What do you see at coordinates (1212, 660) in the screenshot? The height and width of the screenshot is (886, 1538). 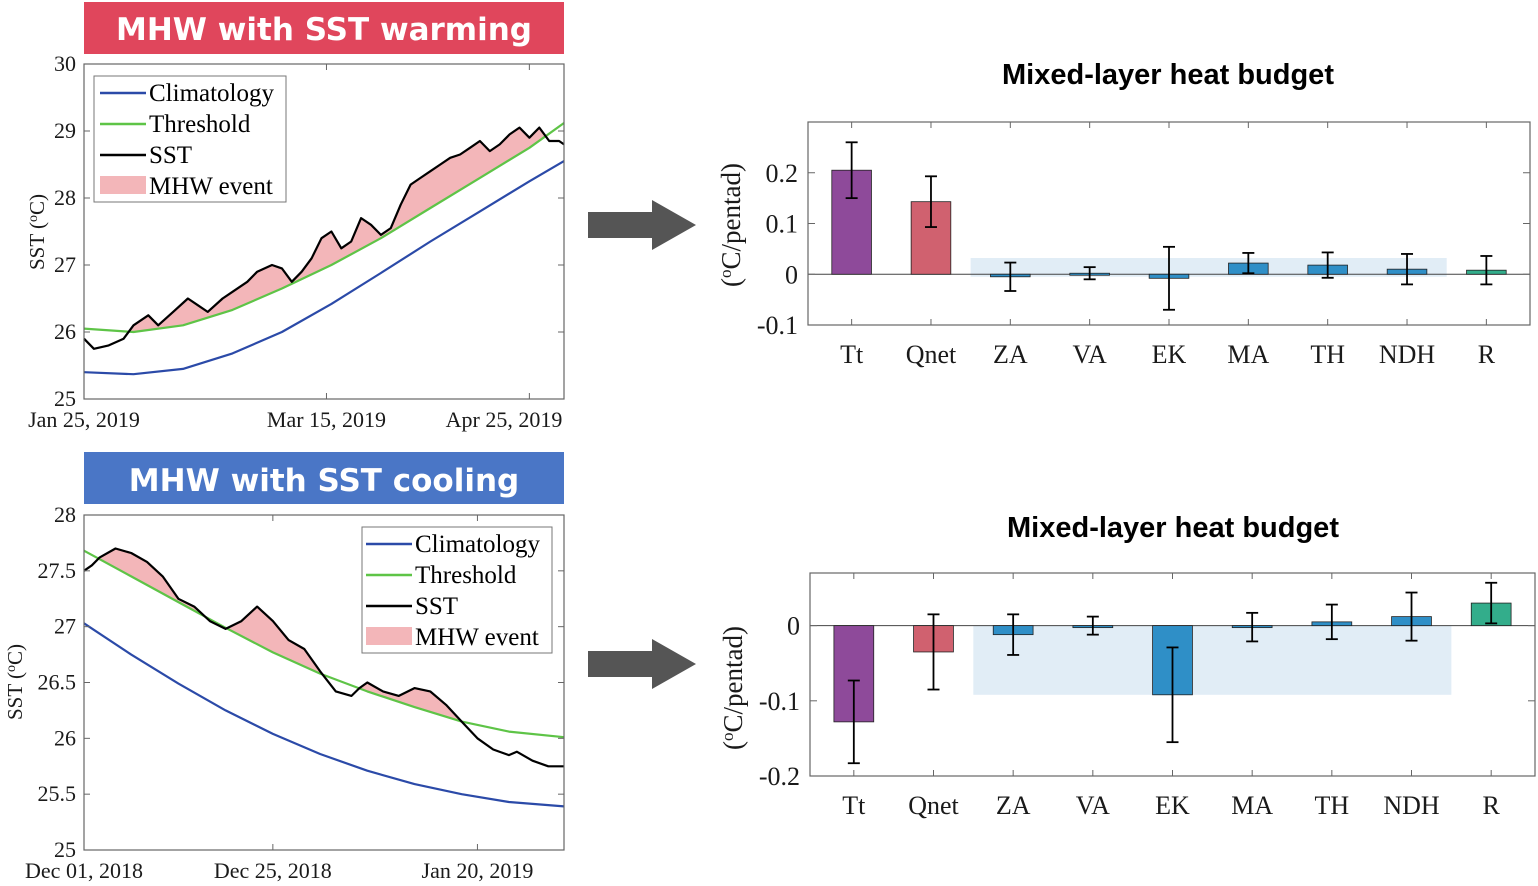 I see `shaded-band` at bounding box center [1212, 660].